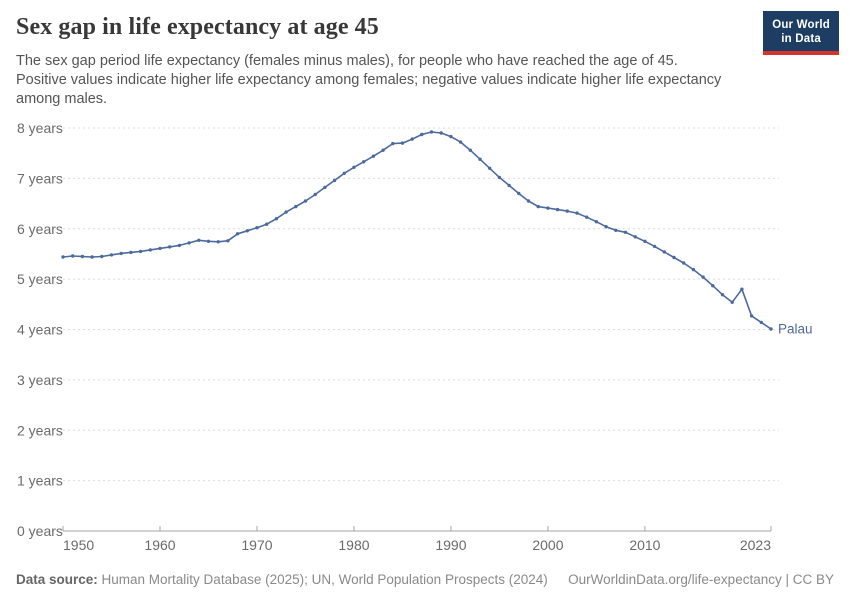 The image size is (850, 600). I want to click on x-tick-label: 2023, so click(755, 545).